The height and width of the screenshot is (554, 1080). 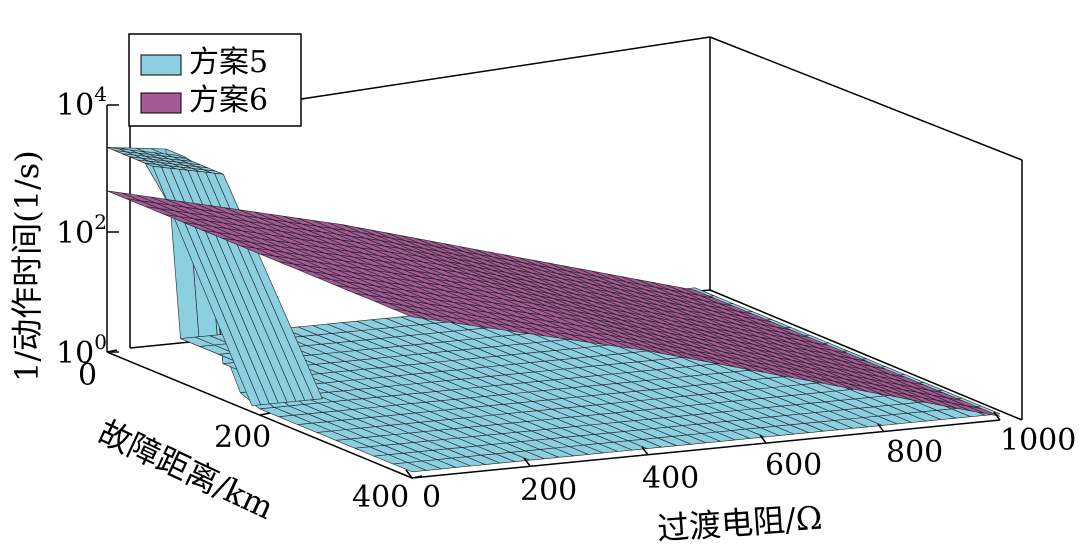 I want to click on y-tick-labels: 0 200 400, so click(x=243, y=436).